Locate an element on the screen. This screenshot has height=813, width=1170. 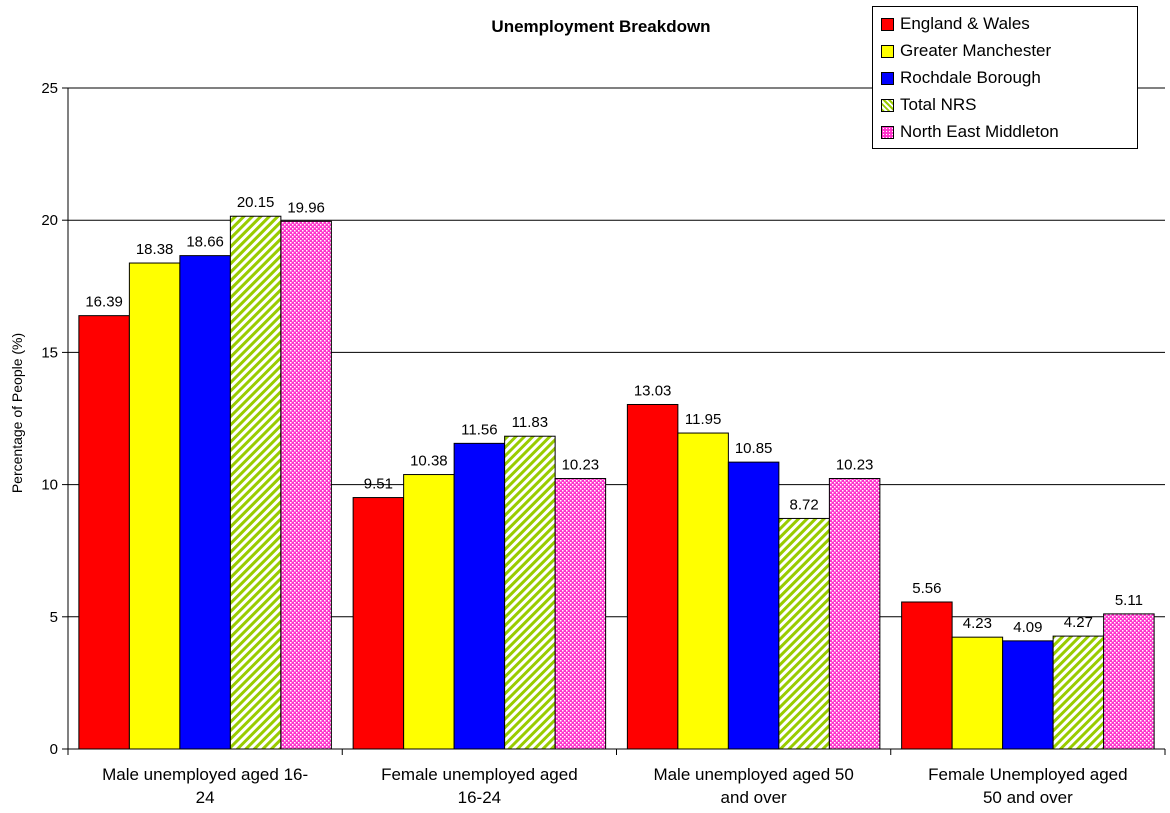
legend-item: Greater Manchester is located at coordinates (966, 51).